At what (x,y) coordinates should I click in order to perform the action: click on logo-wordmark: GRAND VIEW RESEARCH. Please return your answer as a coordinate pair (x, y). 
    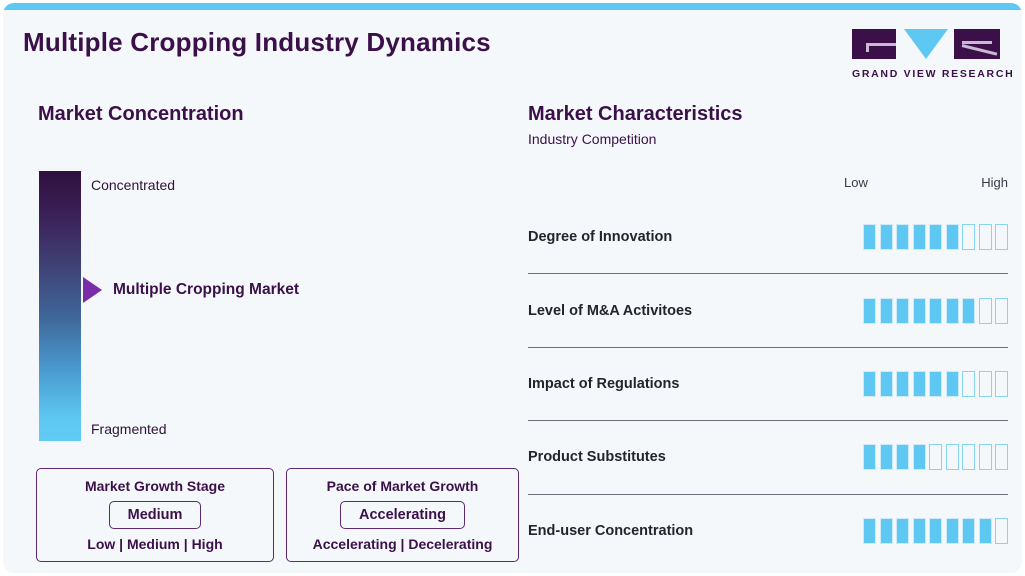
    Looking at the image, I should click on (933, 74).